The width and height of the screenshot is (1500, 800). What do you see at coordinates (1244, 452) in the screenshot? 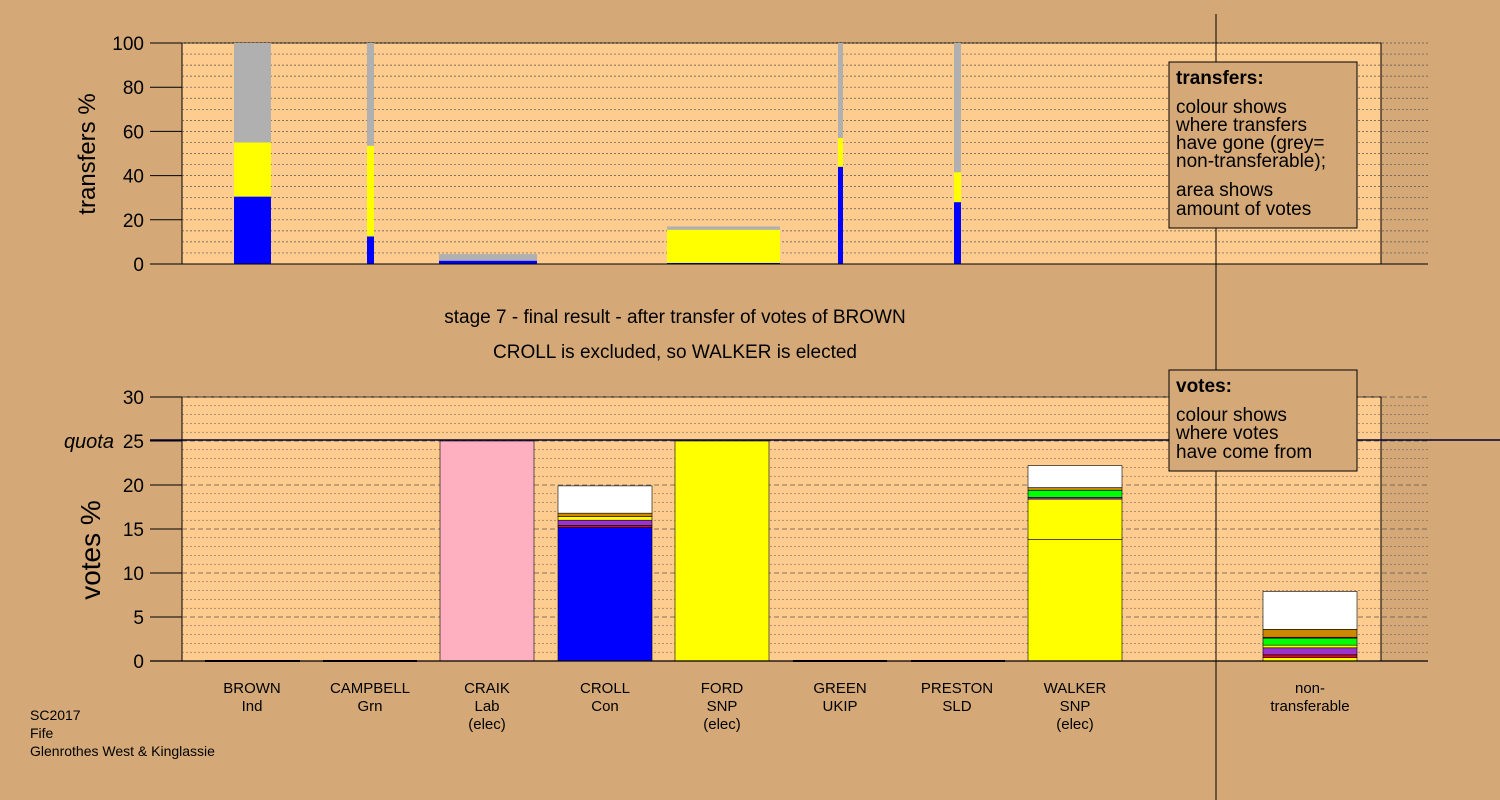
I see `votes-legend-line: have come from` at bounding box center [1244, 452].